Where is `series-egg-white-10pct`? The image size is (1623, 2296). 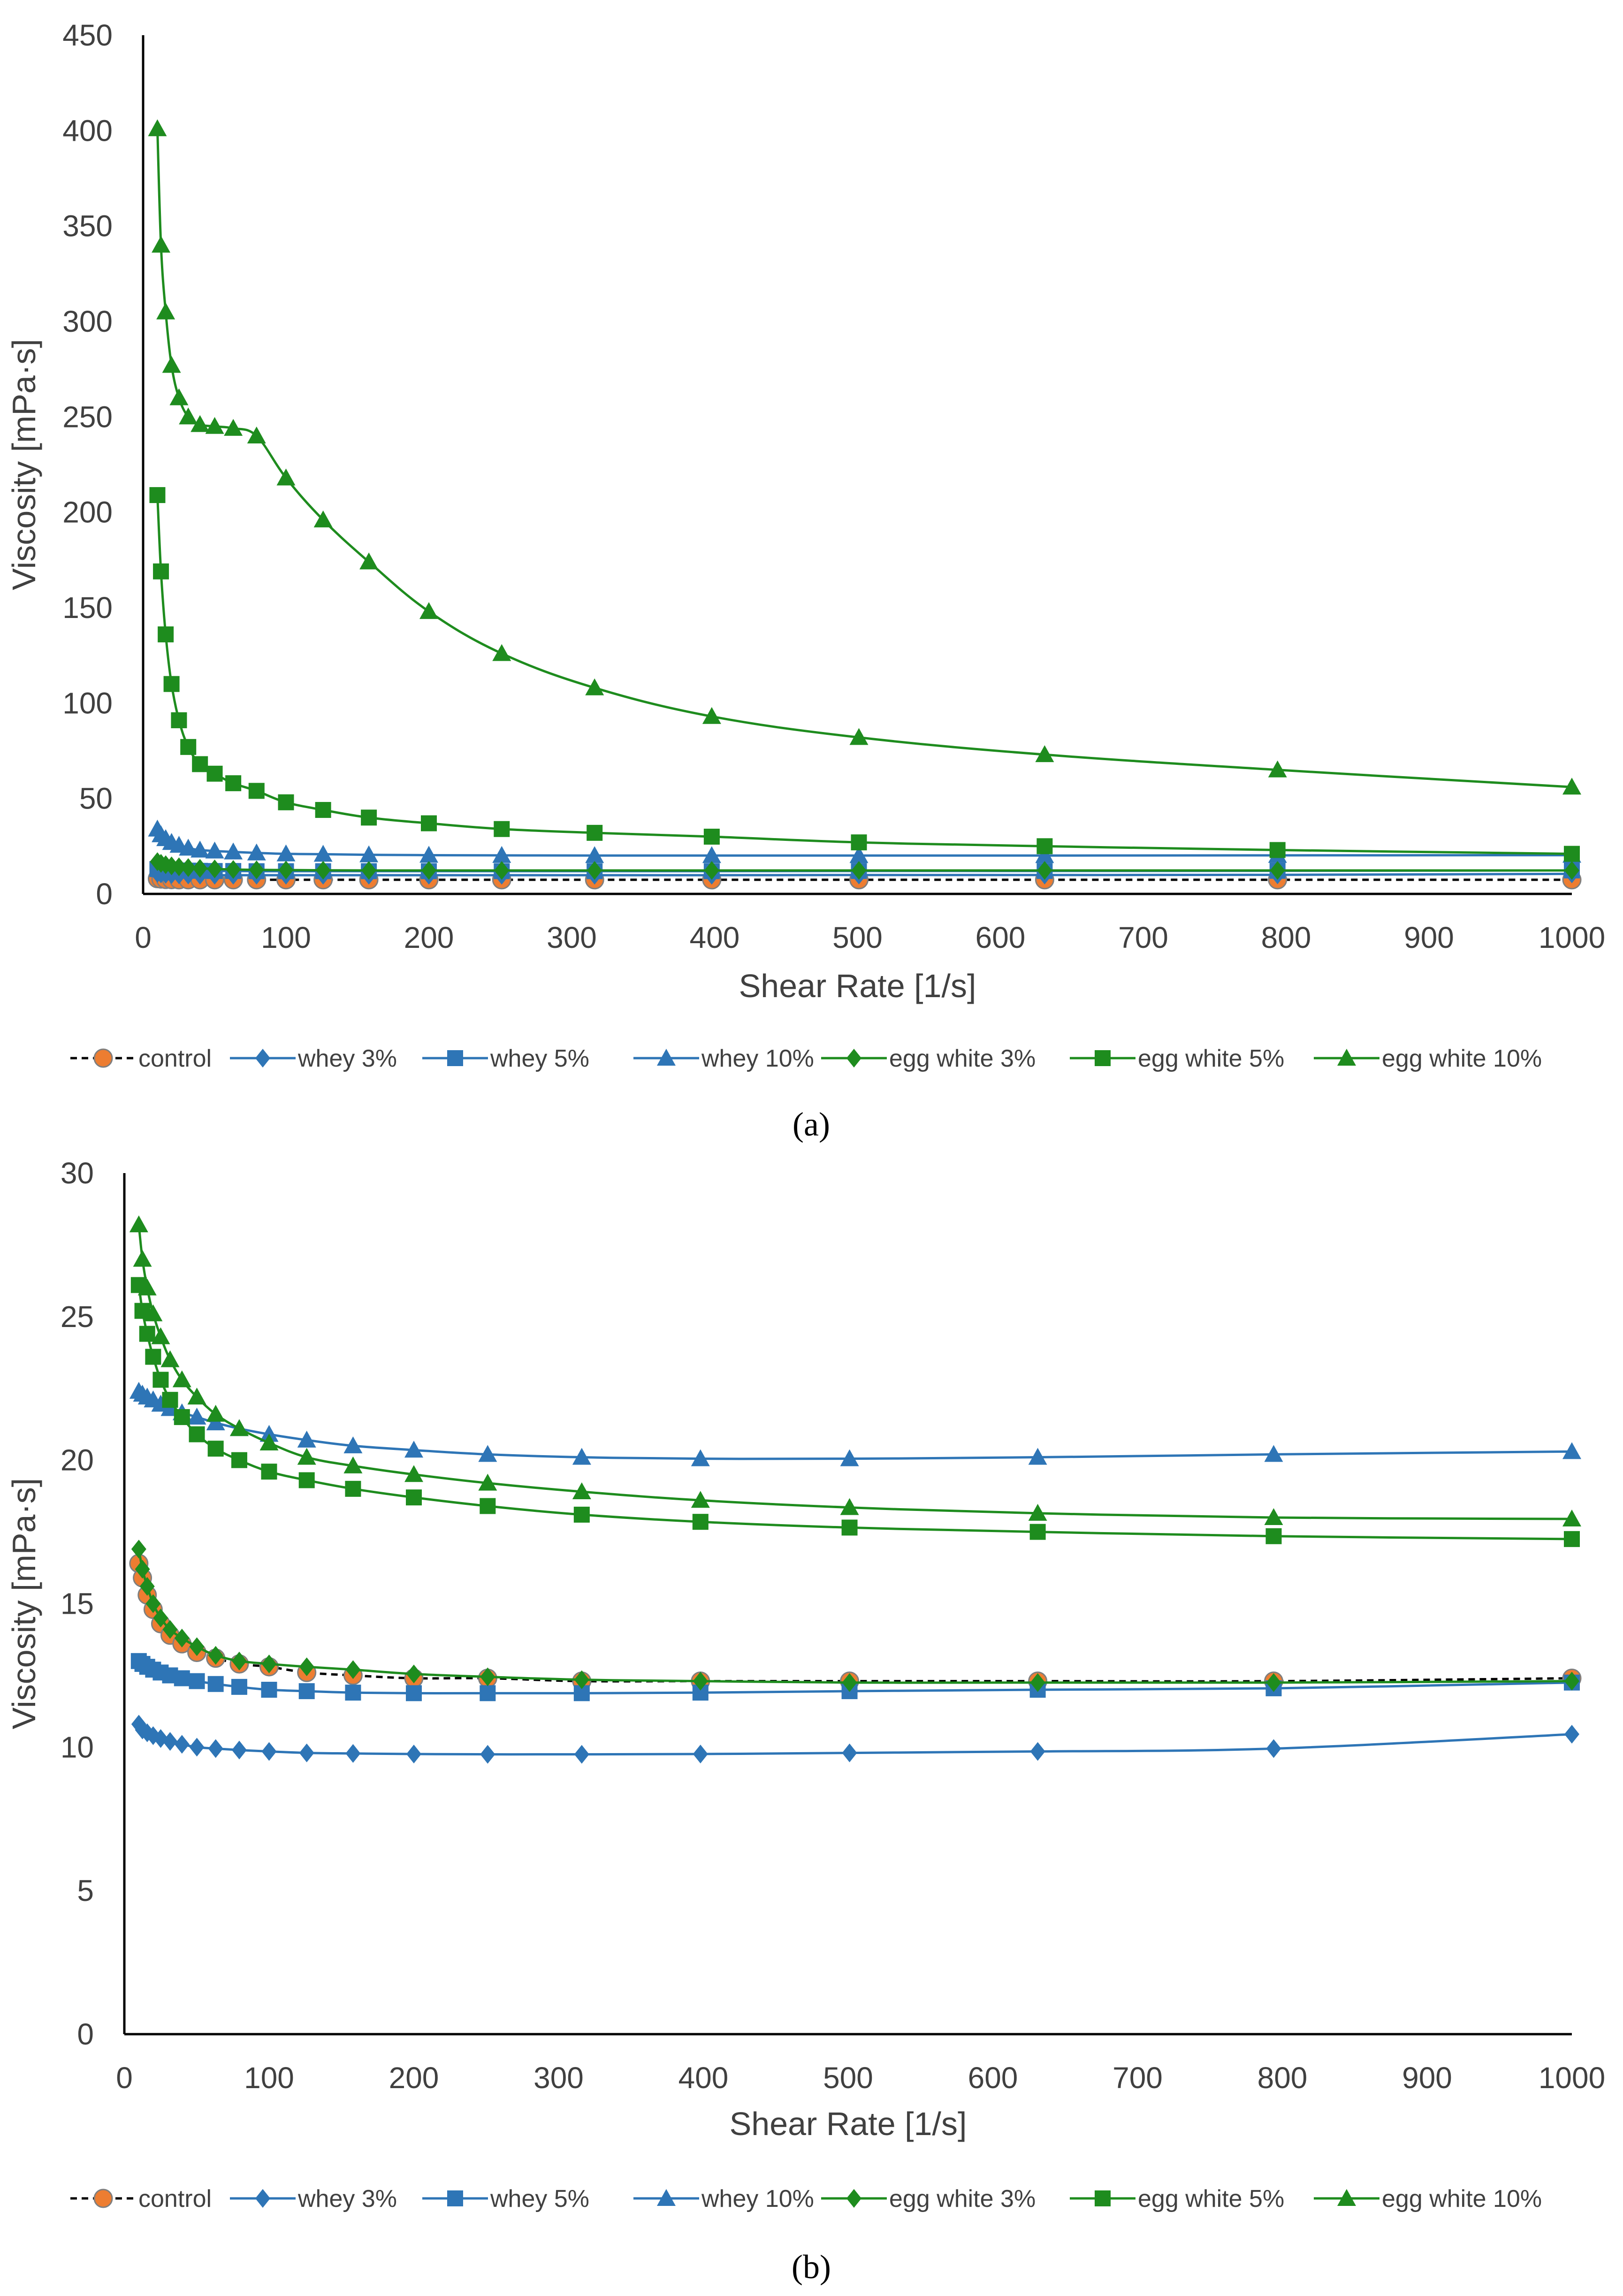
series-egg-white-10pct is located at coordinates (855, 1371).